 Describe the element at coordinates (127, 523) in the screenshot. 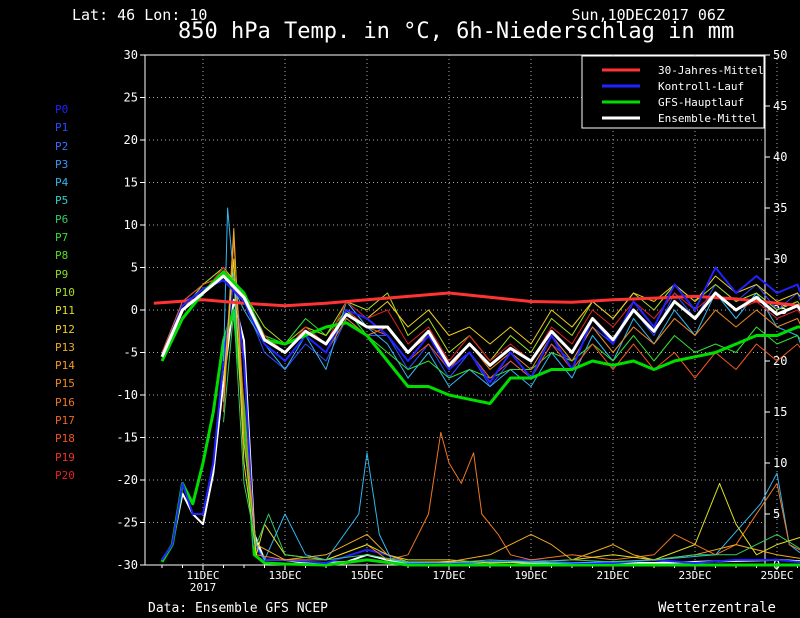

I see `left-tick-label: -25` at that location.